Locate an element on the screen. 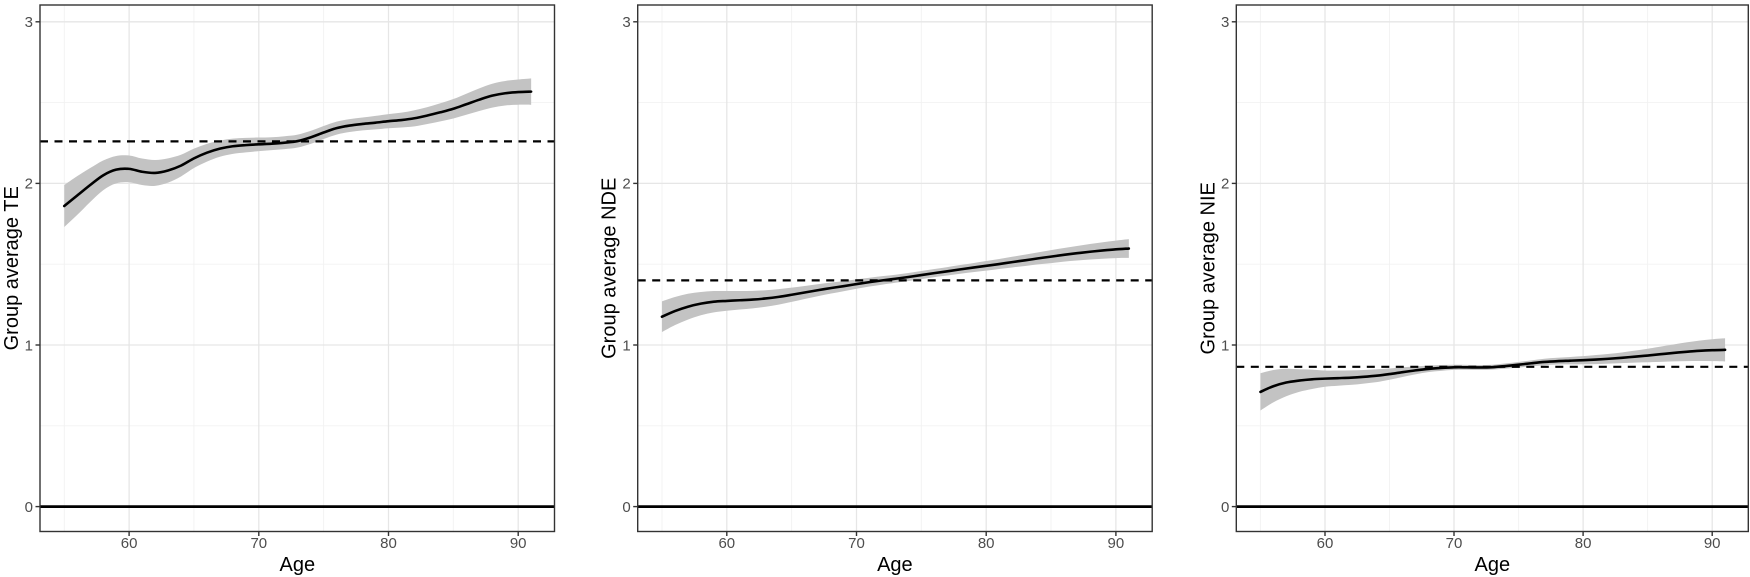 This screenshot has width=1750, height=577. y-axis-title: Group average NIE is located at coordinates (1208, 268).